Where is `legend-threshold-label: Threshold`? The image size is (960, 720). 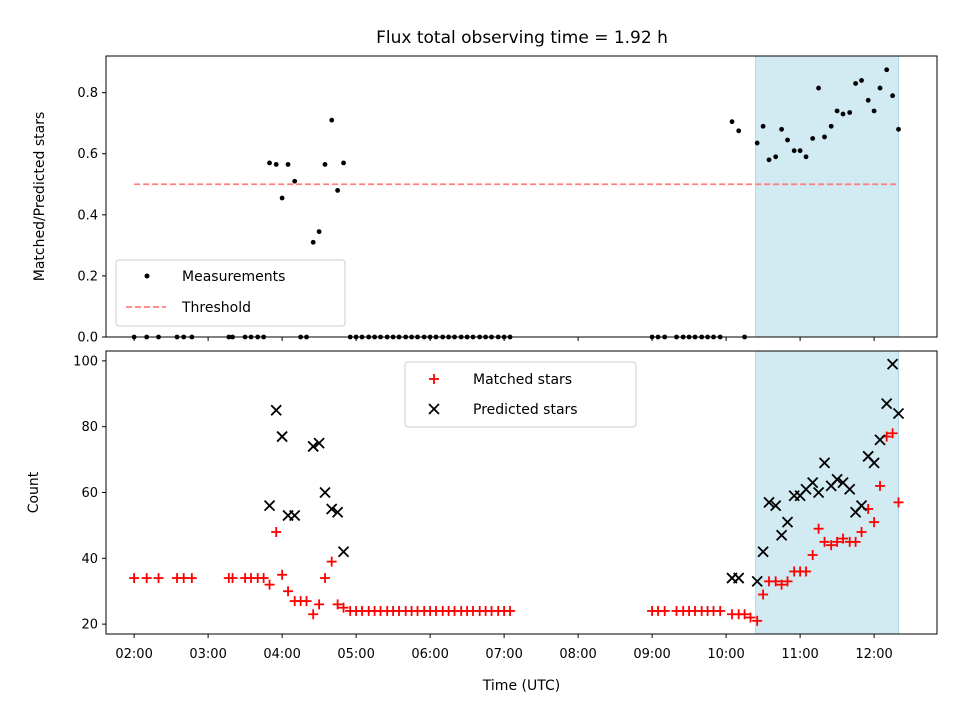 legend-threshold-label: Threshold is located at coordinates (216, 308).